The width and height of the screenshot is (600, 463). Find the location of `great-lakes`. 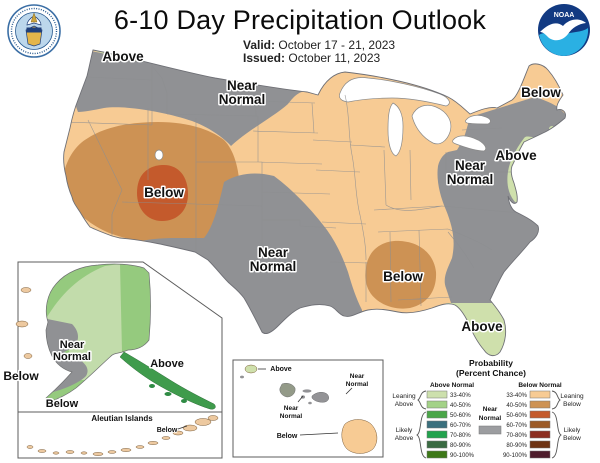

great-lakes is located at coordinates (415, 117).